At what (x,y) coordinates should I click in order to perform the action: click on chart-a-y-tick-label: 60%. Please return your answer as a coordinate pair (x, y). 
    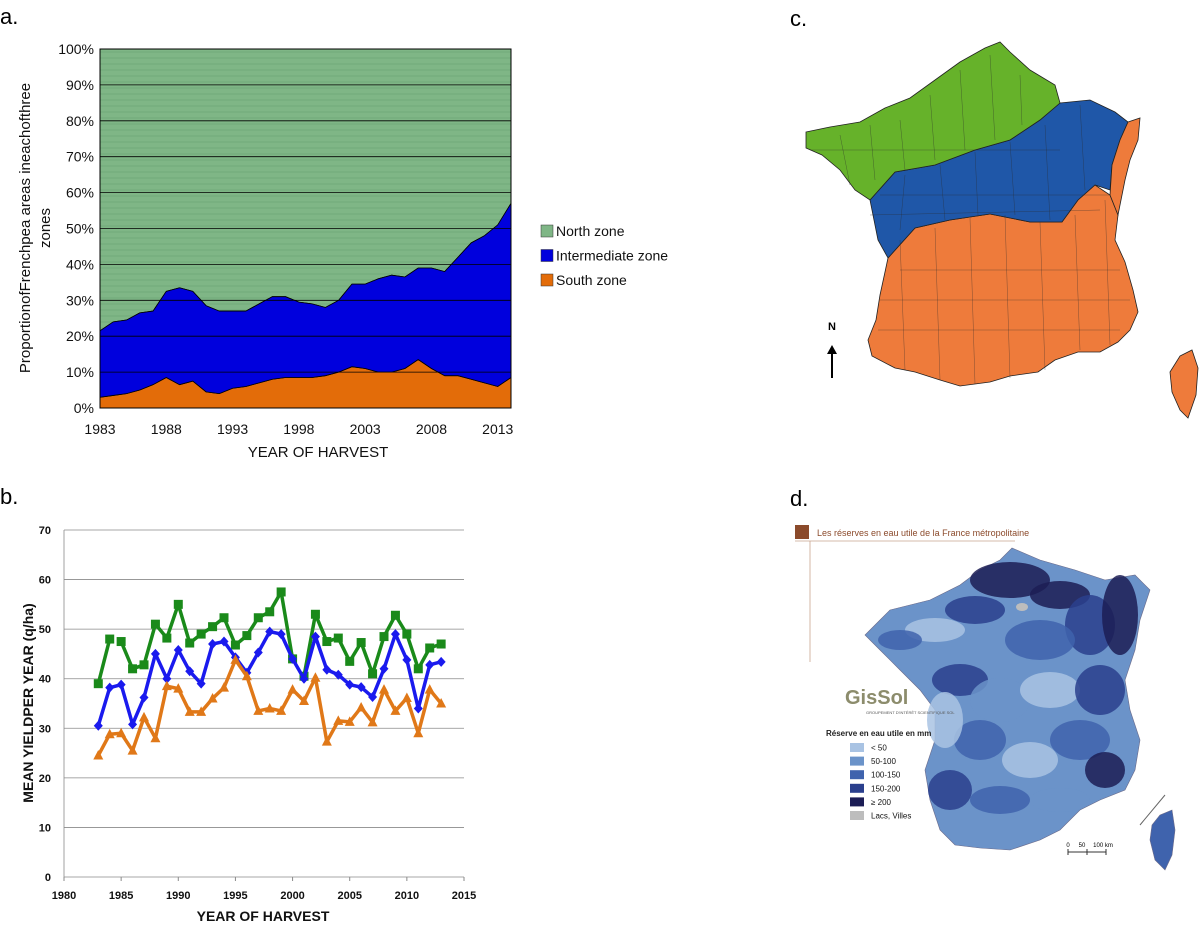
    Looking at the image, I should click on (80, 193).